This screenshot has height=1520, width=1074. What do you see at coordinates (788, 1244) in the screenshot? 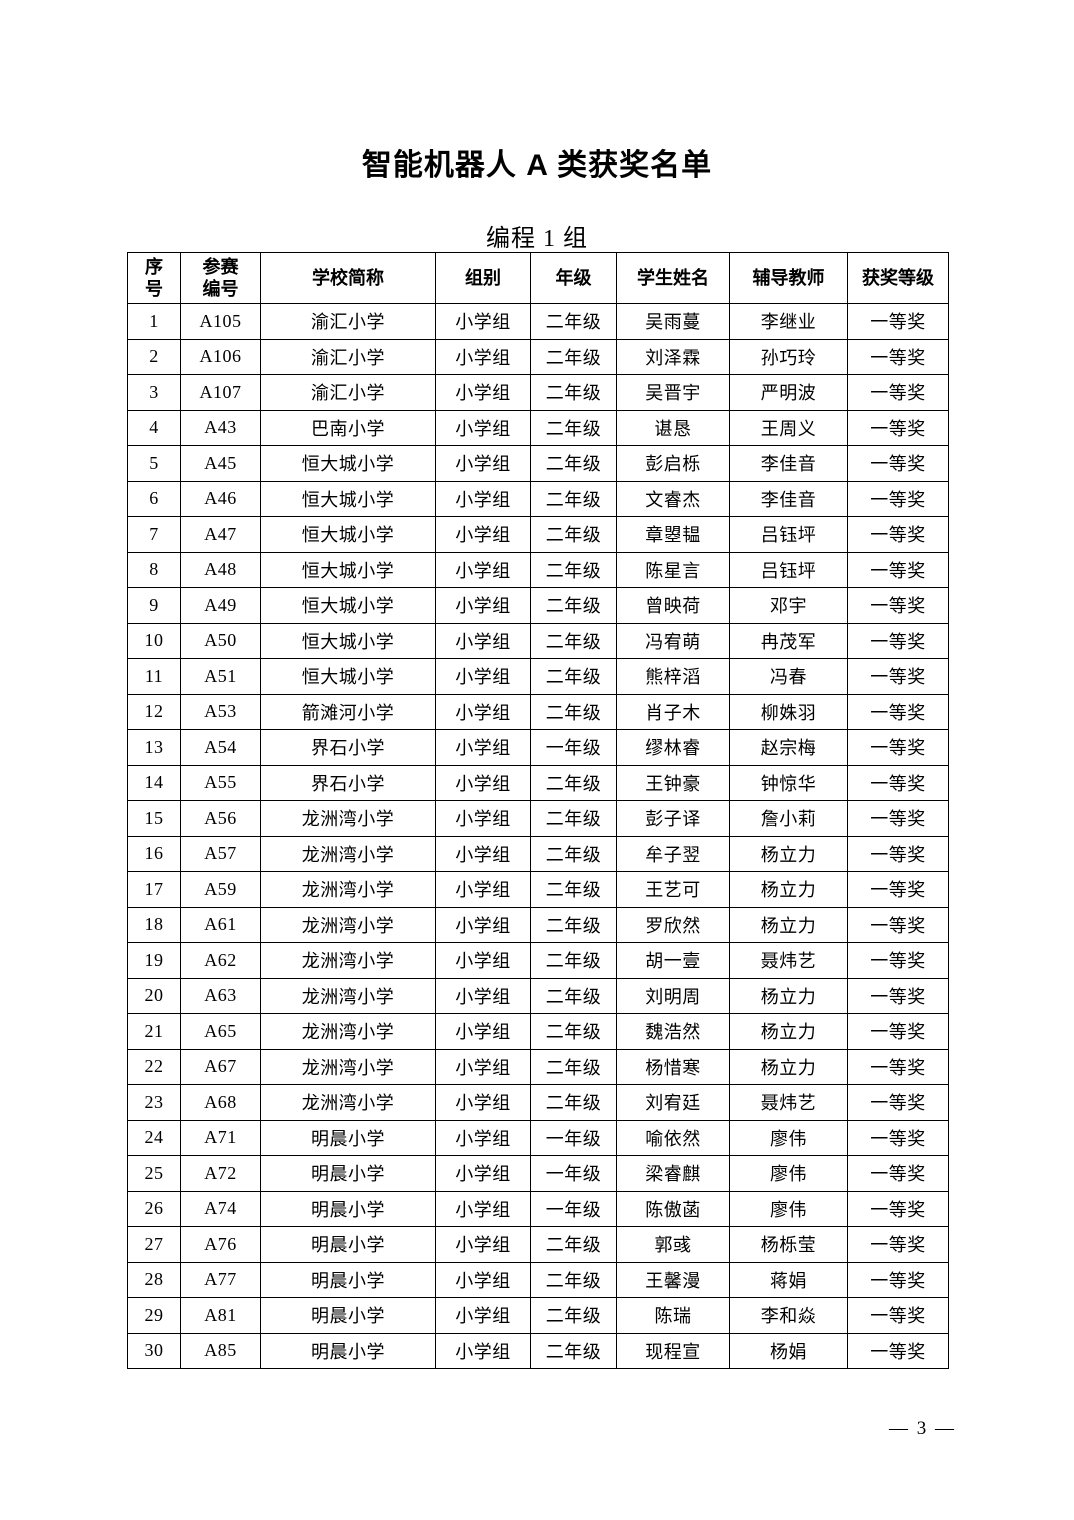
I see `cell-teacher: 杨栎莹` at bounding box center [788, 1244].